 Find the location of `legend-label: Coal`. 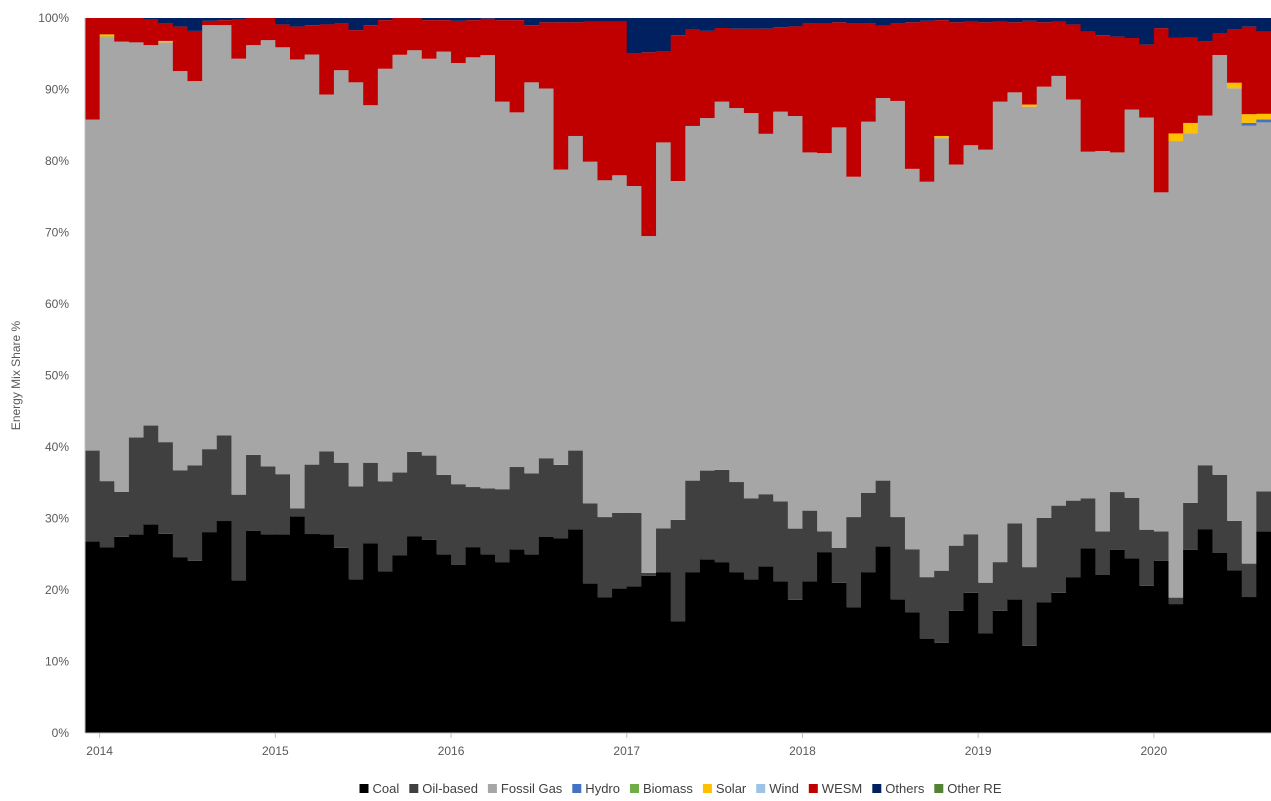

legend-label: Coal is located at coordinates (386, 788).